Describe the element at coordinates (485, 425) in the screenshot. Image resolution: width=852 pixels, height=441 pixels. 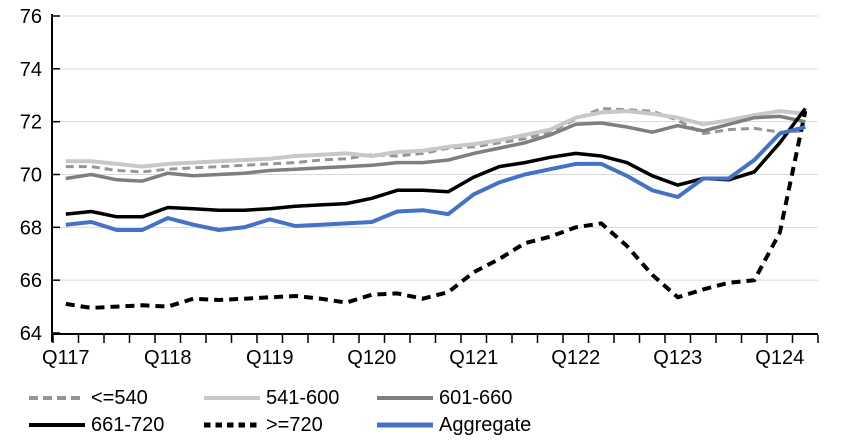
I see `legend-label-aggregate: Aggregate` at that location.